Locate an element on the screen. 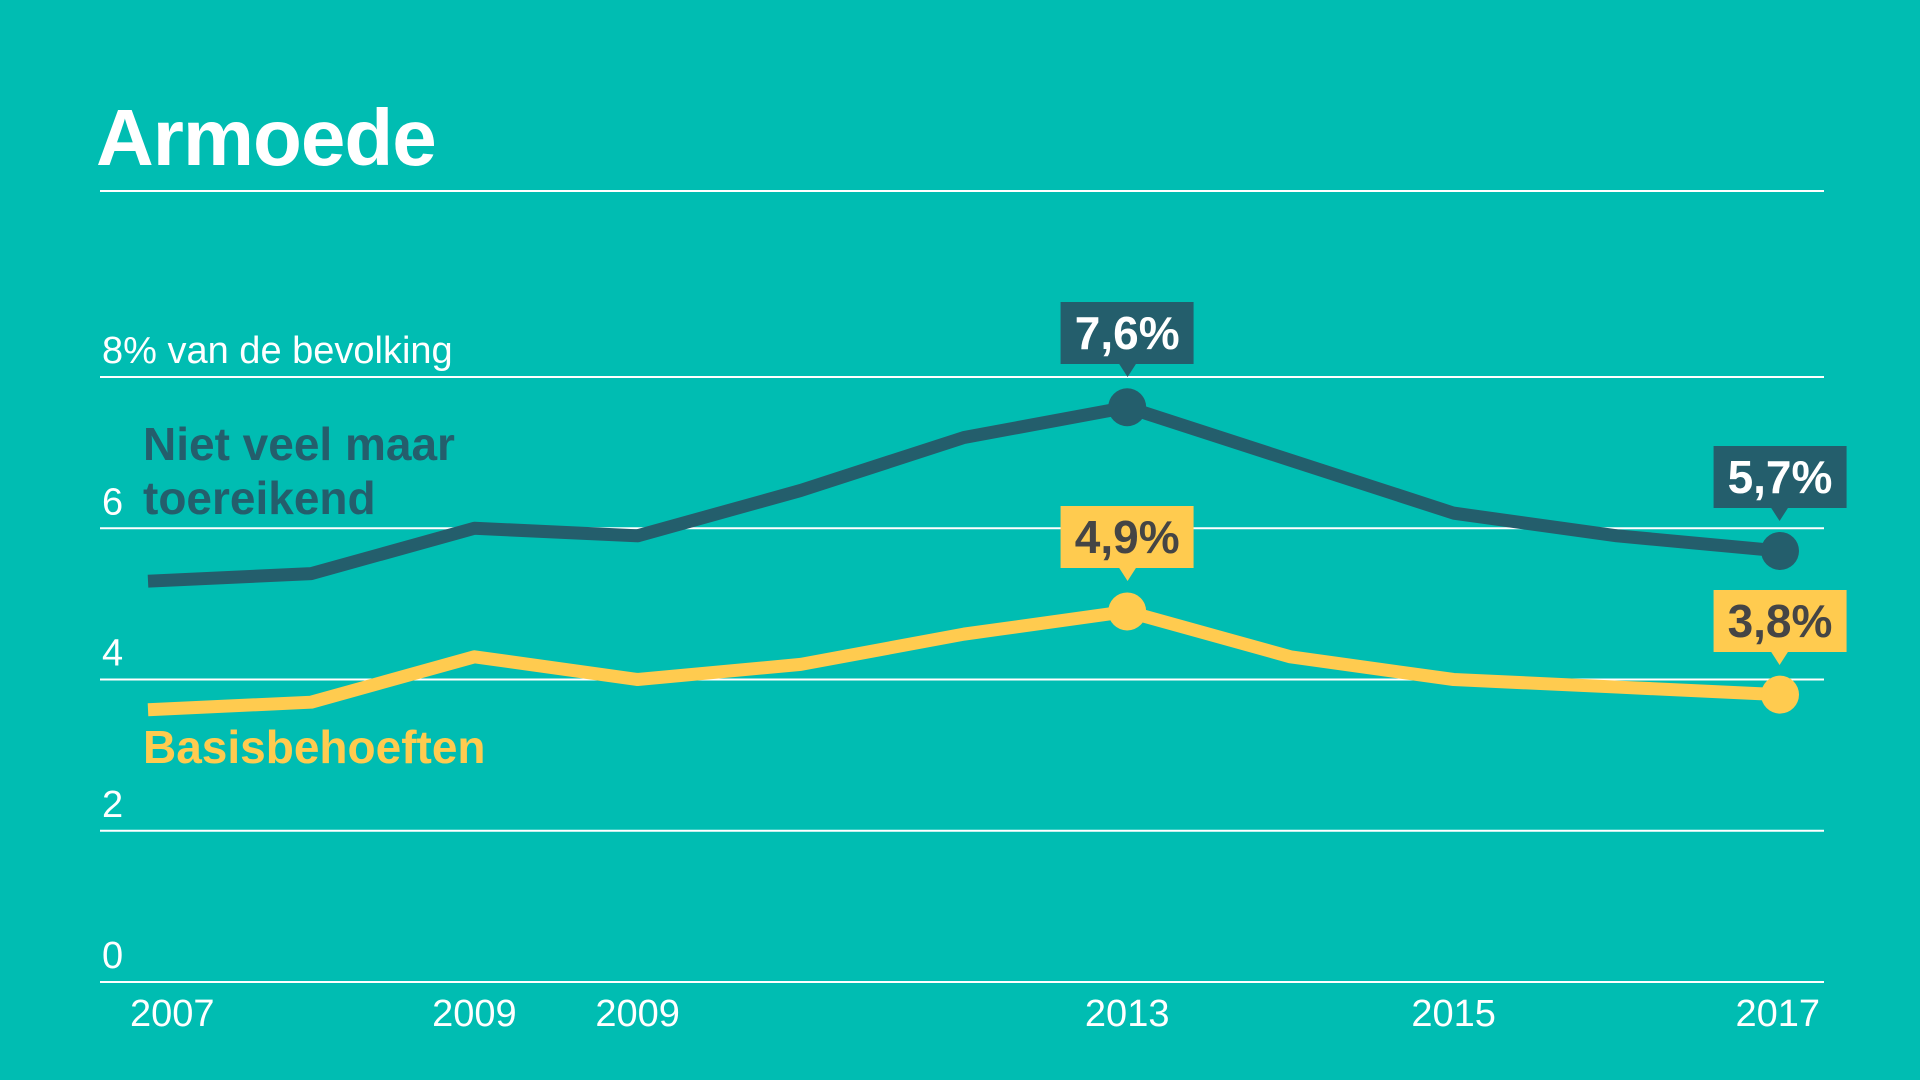  x-tick-label-2015-4: 2015 is located at coordinates (1453, 1014).